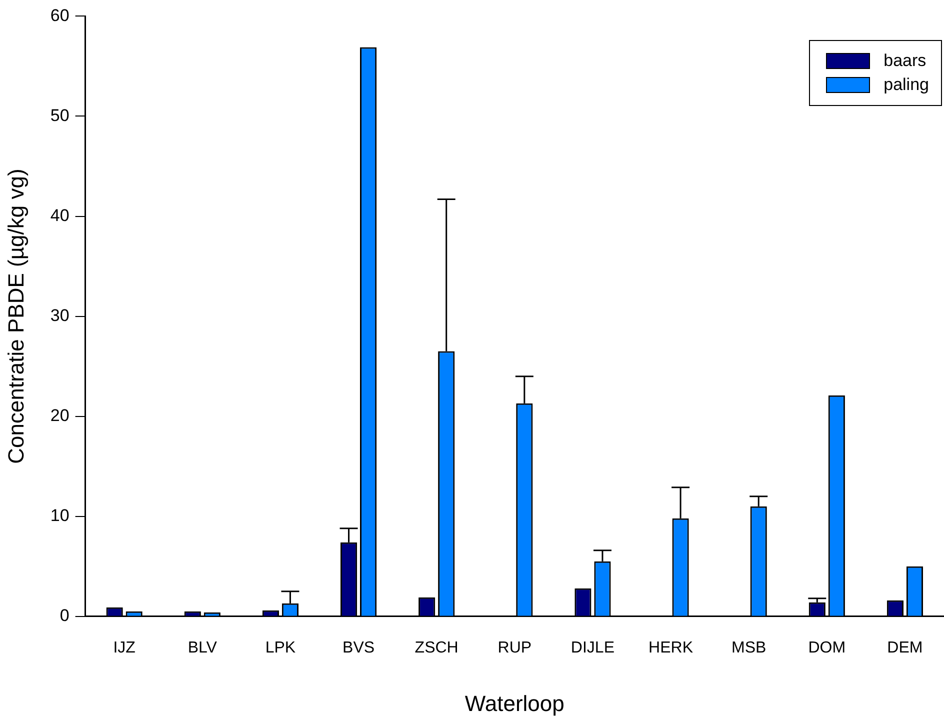 This screenshot has height=722, width=944. I want to click on x-tick-label: DOM, so click(827, 647).